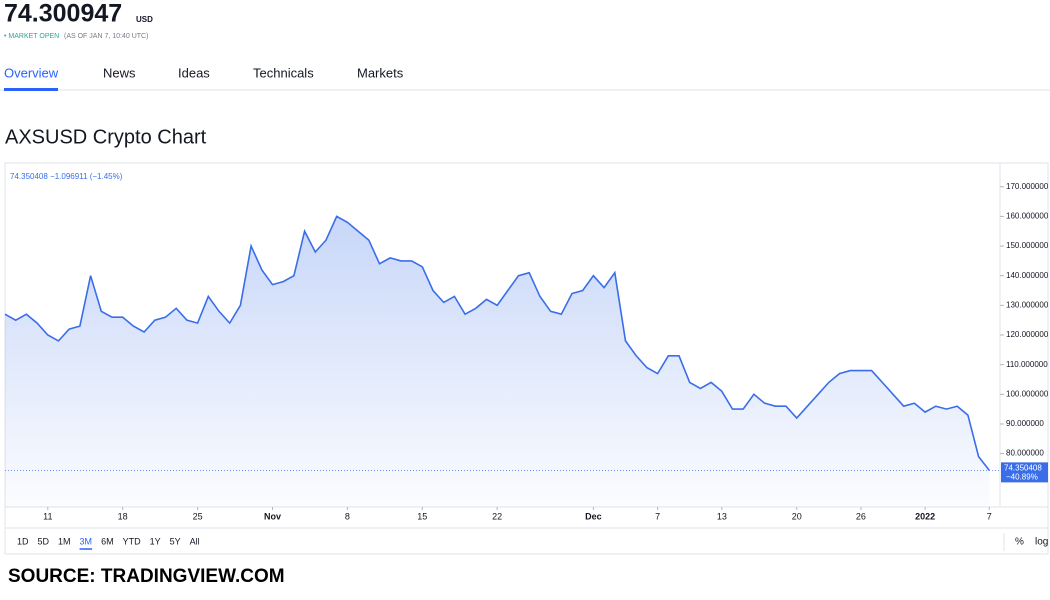 The width and height of the screenshot is (1050, 600). I want to click on y-tick-label: 80.000000, so click(1025, 453).